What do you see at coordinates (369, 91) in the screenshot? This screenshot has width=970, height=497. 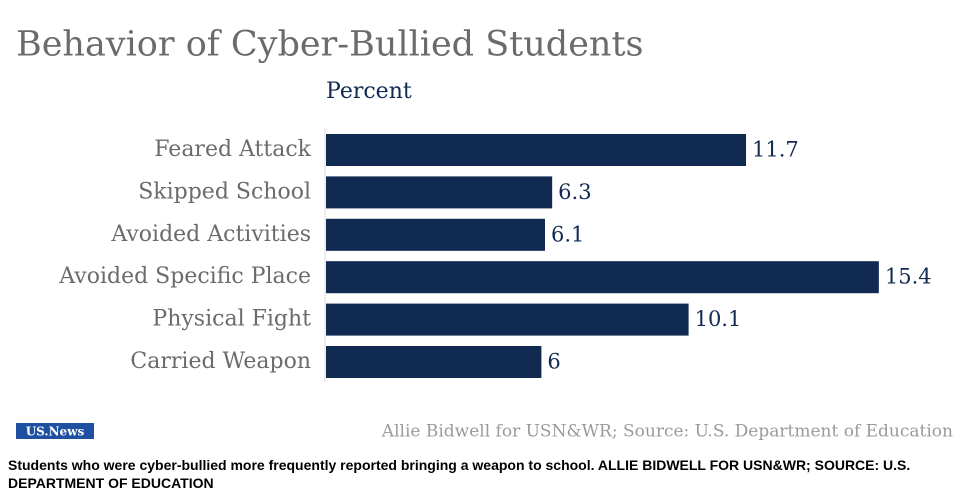 I see `chart-subtitle: Percent` at bounding box center [369, 91].